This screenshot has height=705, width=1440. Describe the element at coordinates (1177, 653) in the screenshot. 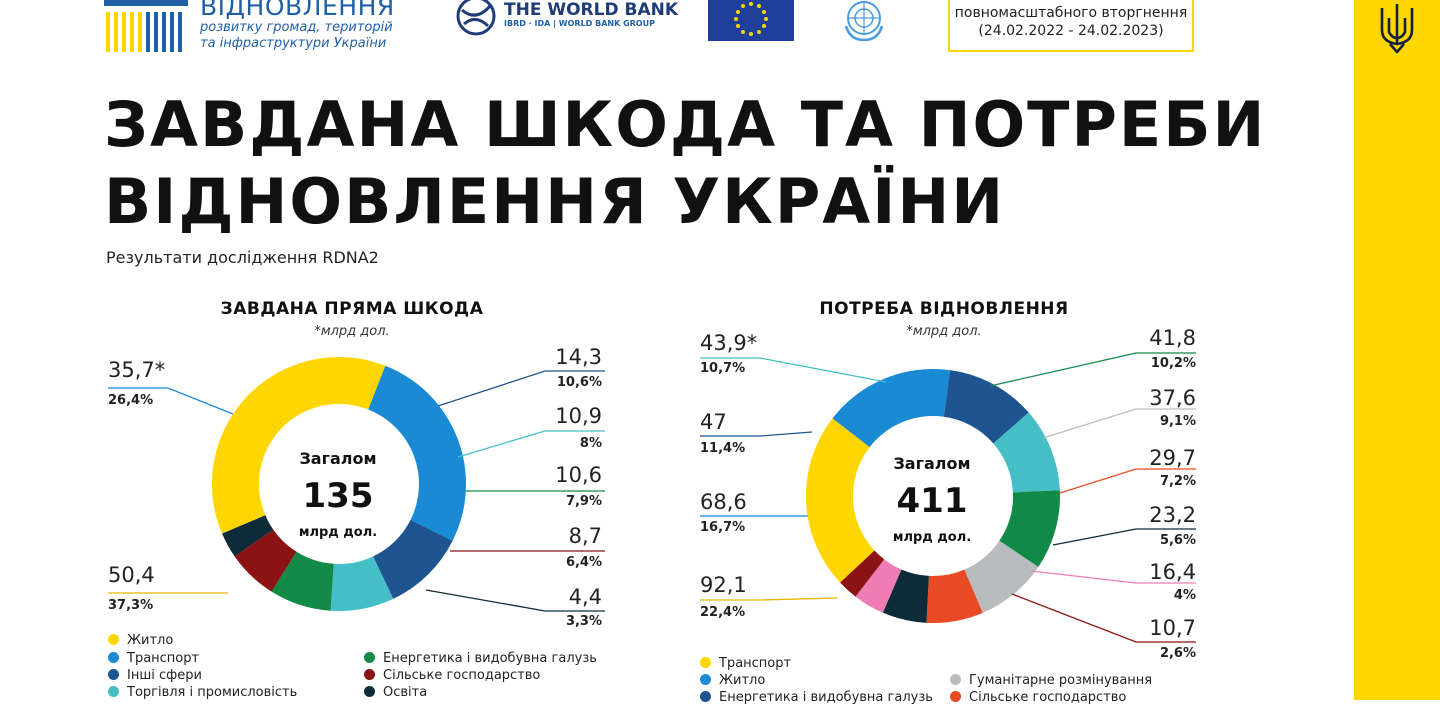

I see `chart2-percent-label: 2,6%` at that location.